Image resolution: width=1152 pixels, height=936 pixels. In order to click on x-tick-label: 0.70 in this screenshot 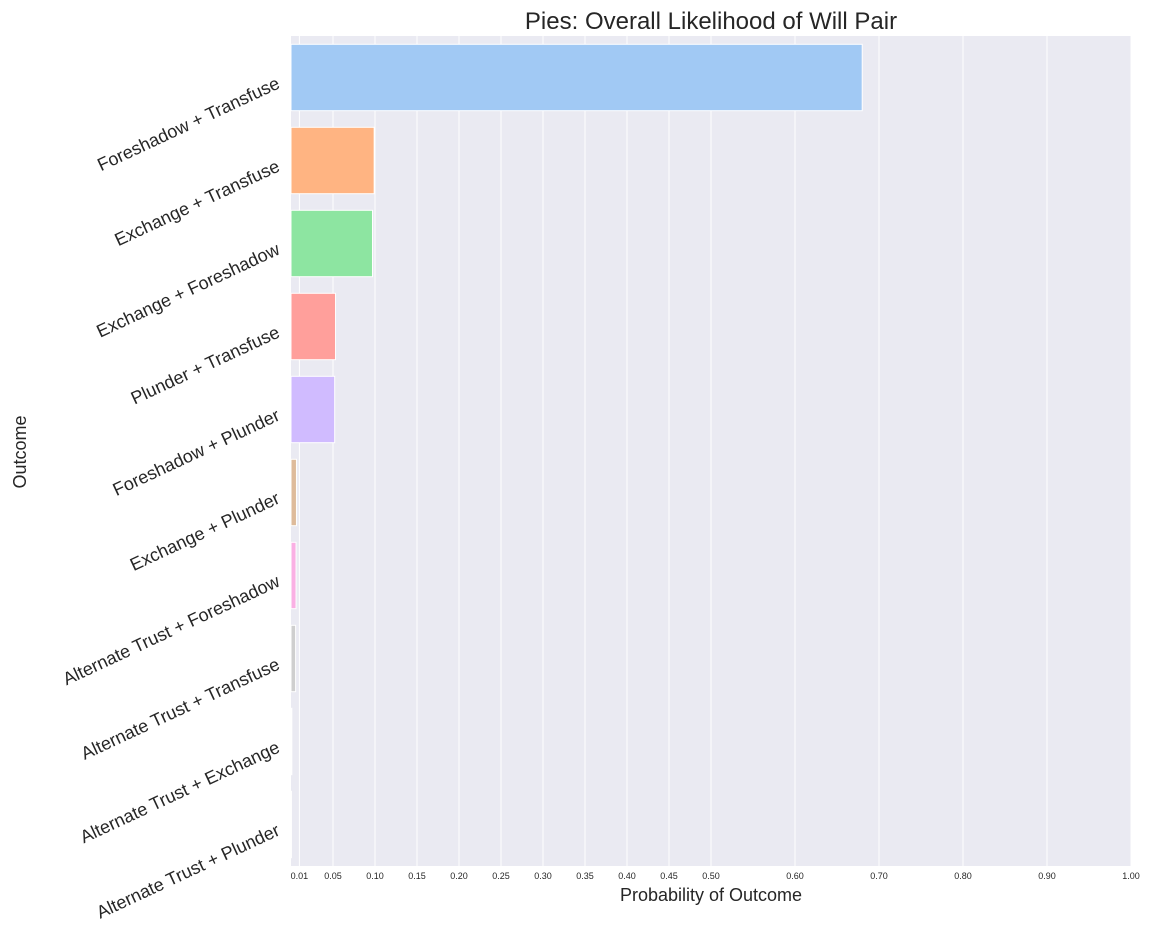, I will do `click(879, 876)`.